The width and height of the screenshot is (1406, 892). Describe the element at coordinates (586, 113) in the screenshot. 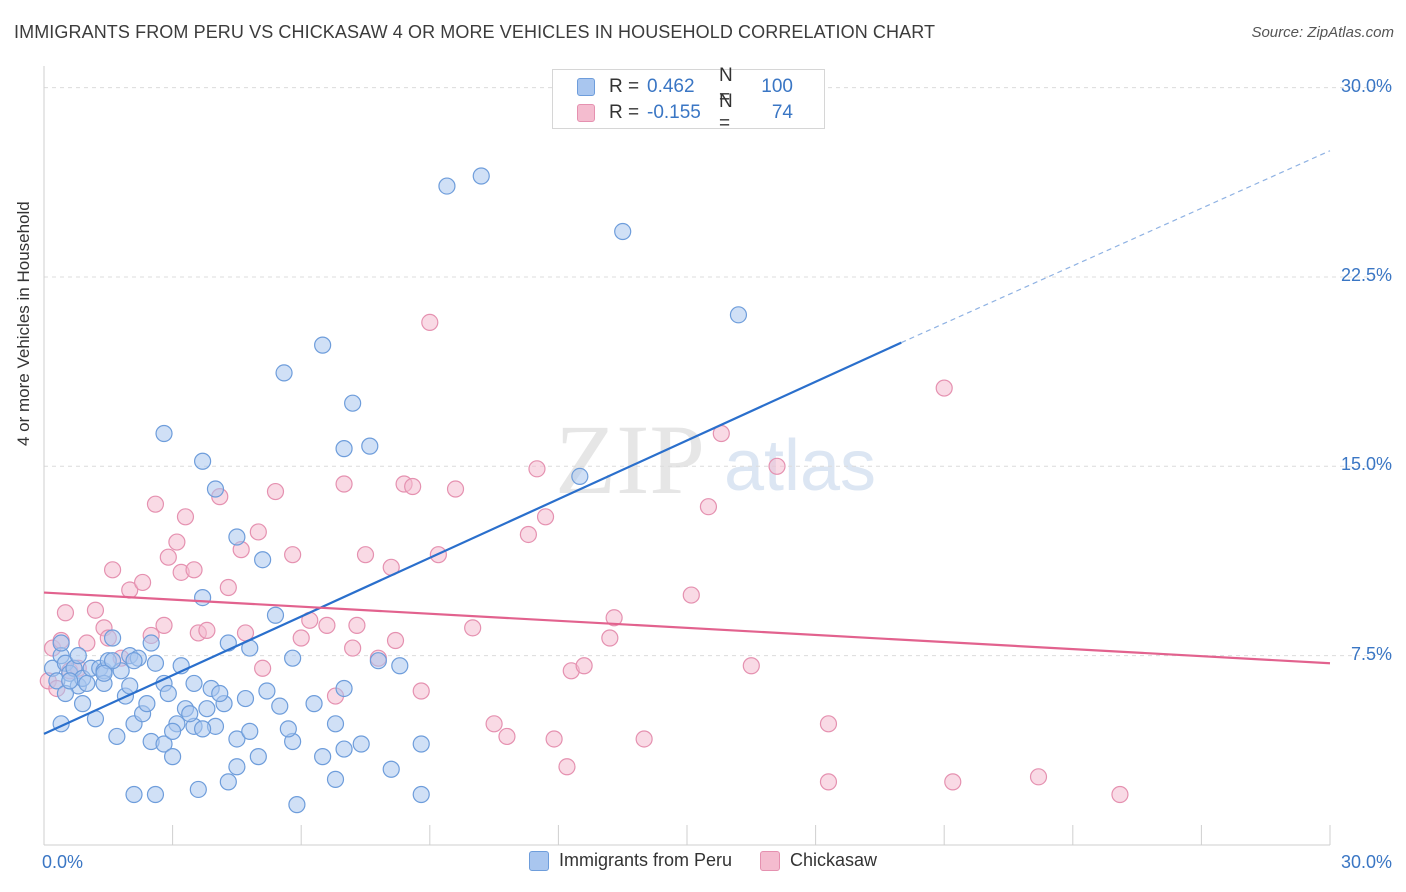

I see `chickasaw-swatch` at that location.